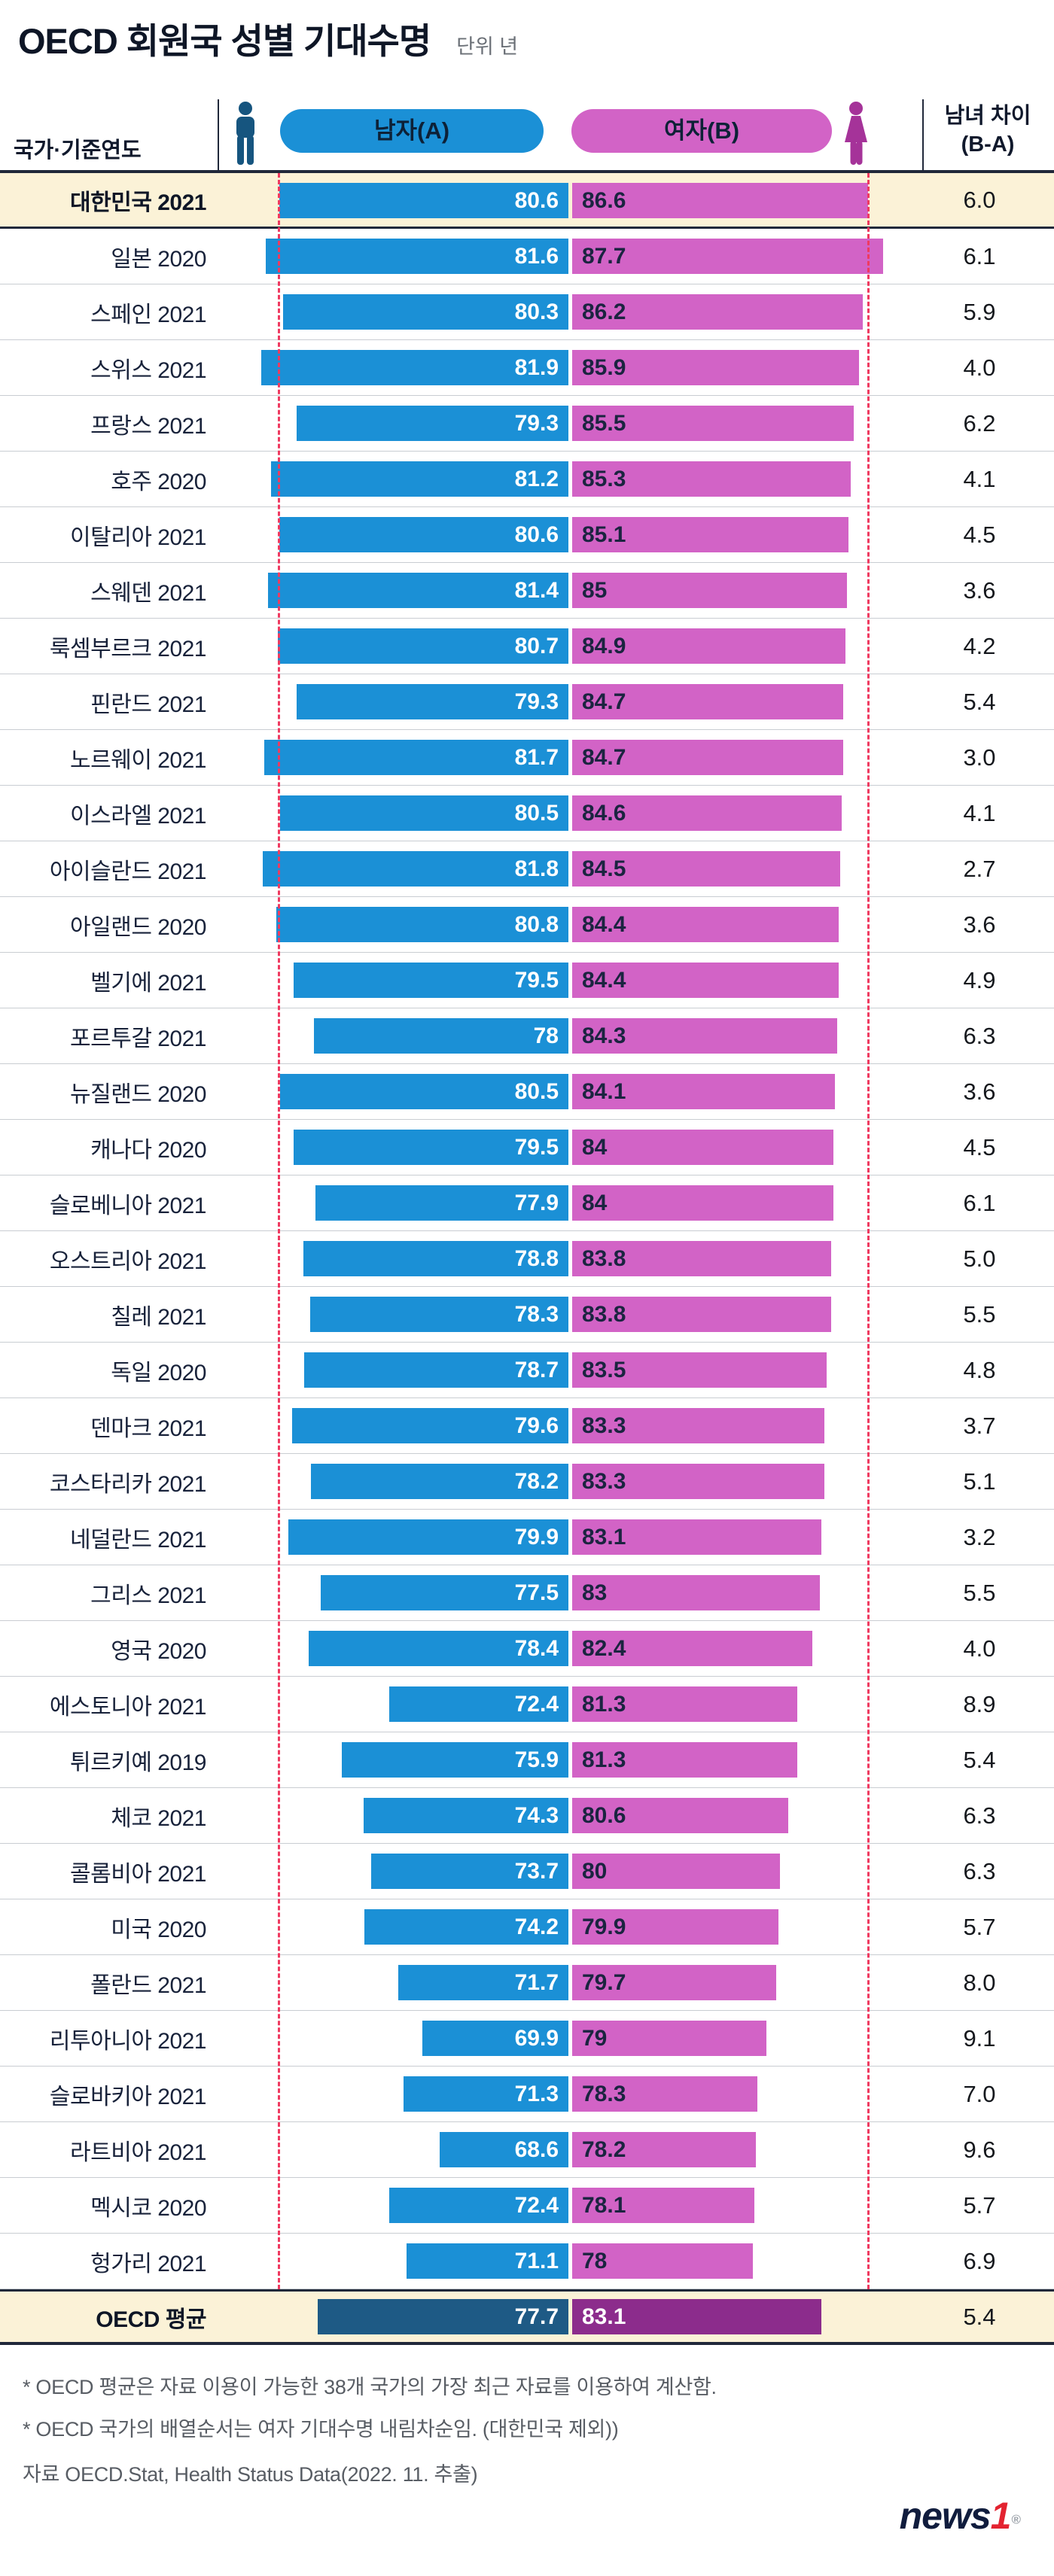 The image size is (1054, 2576). I want to click on male-bar: 79.5, so click(431, 980).